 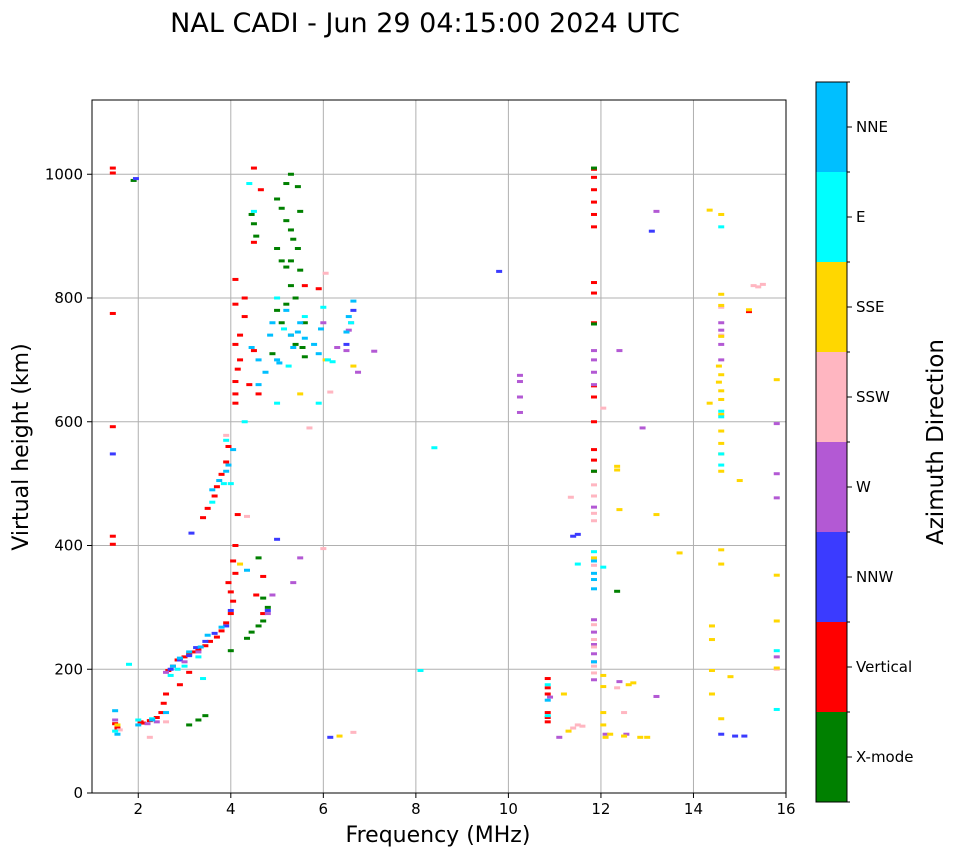 What do you see at coordinates (68, 669) in the screenshot?
I see `y-tick-label: 200` at bounding box center [68, 669].